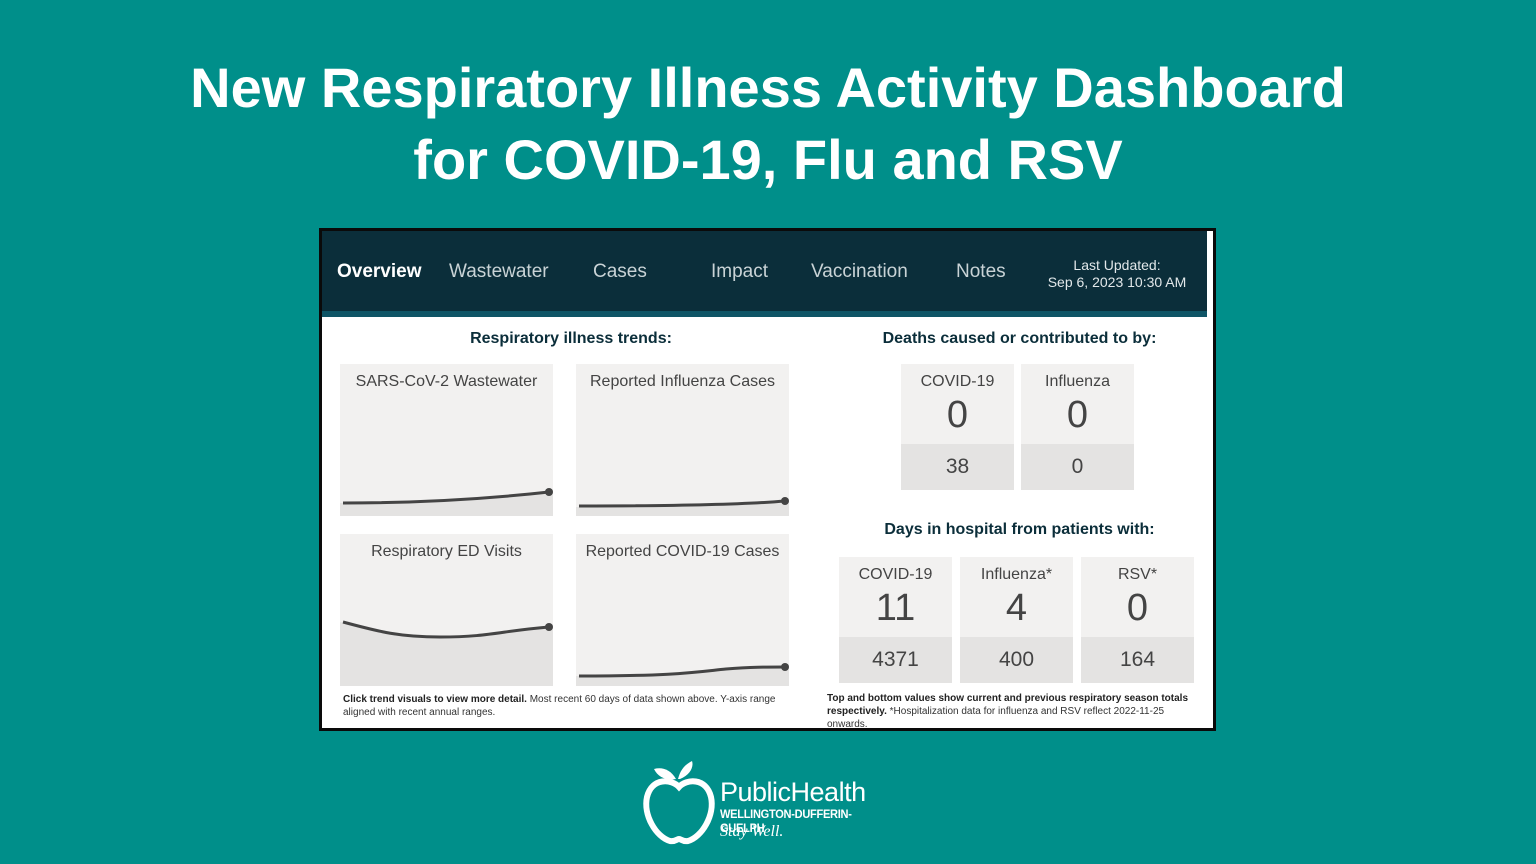 Image resolution: width=1536 pixels, height=864 pixels. Describe the element at coordinates (1019, 529) in the screenshot. I see `hospital-title: Days in hospital from patients with:` at that location.